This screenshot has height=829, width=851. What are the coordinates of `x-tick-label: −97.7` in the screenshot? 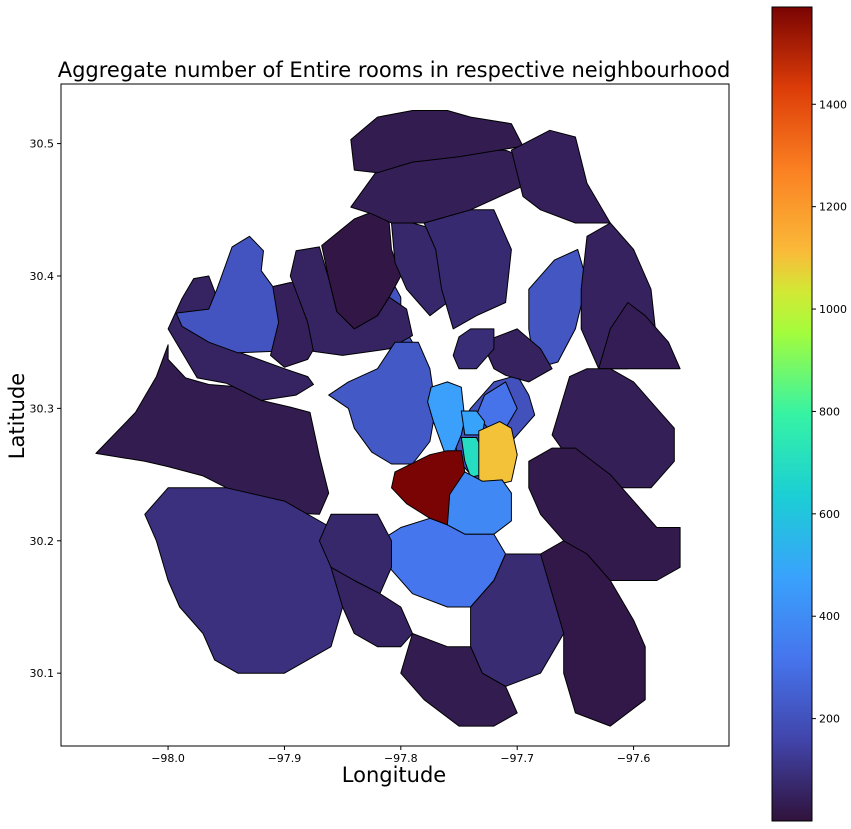 It's located at (517, 758).